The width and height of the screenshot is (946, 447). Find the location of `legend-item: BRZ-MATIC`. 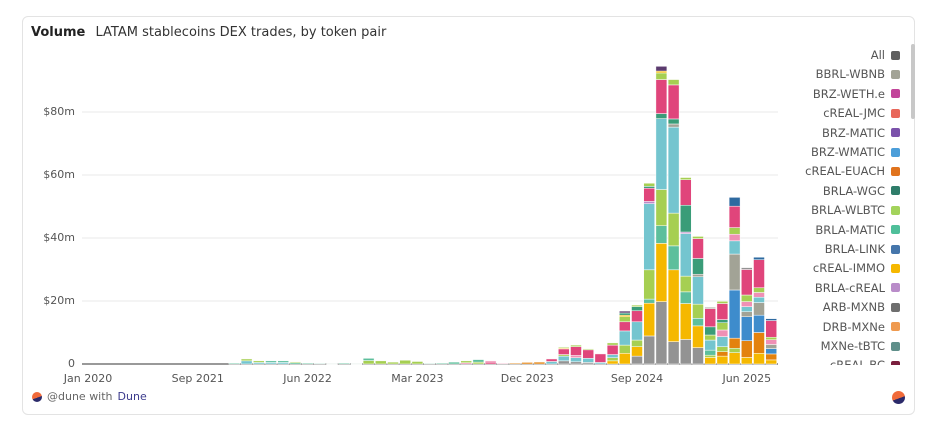

legend-item: BRZ-MATIC is located at coordinates (861, 133).